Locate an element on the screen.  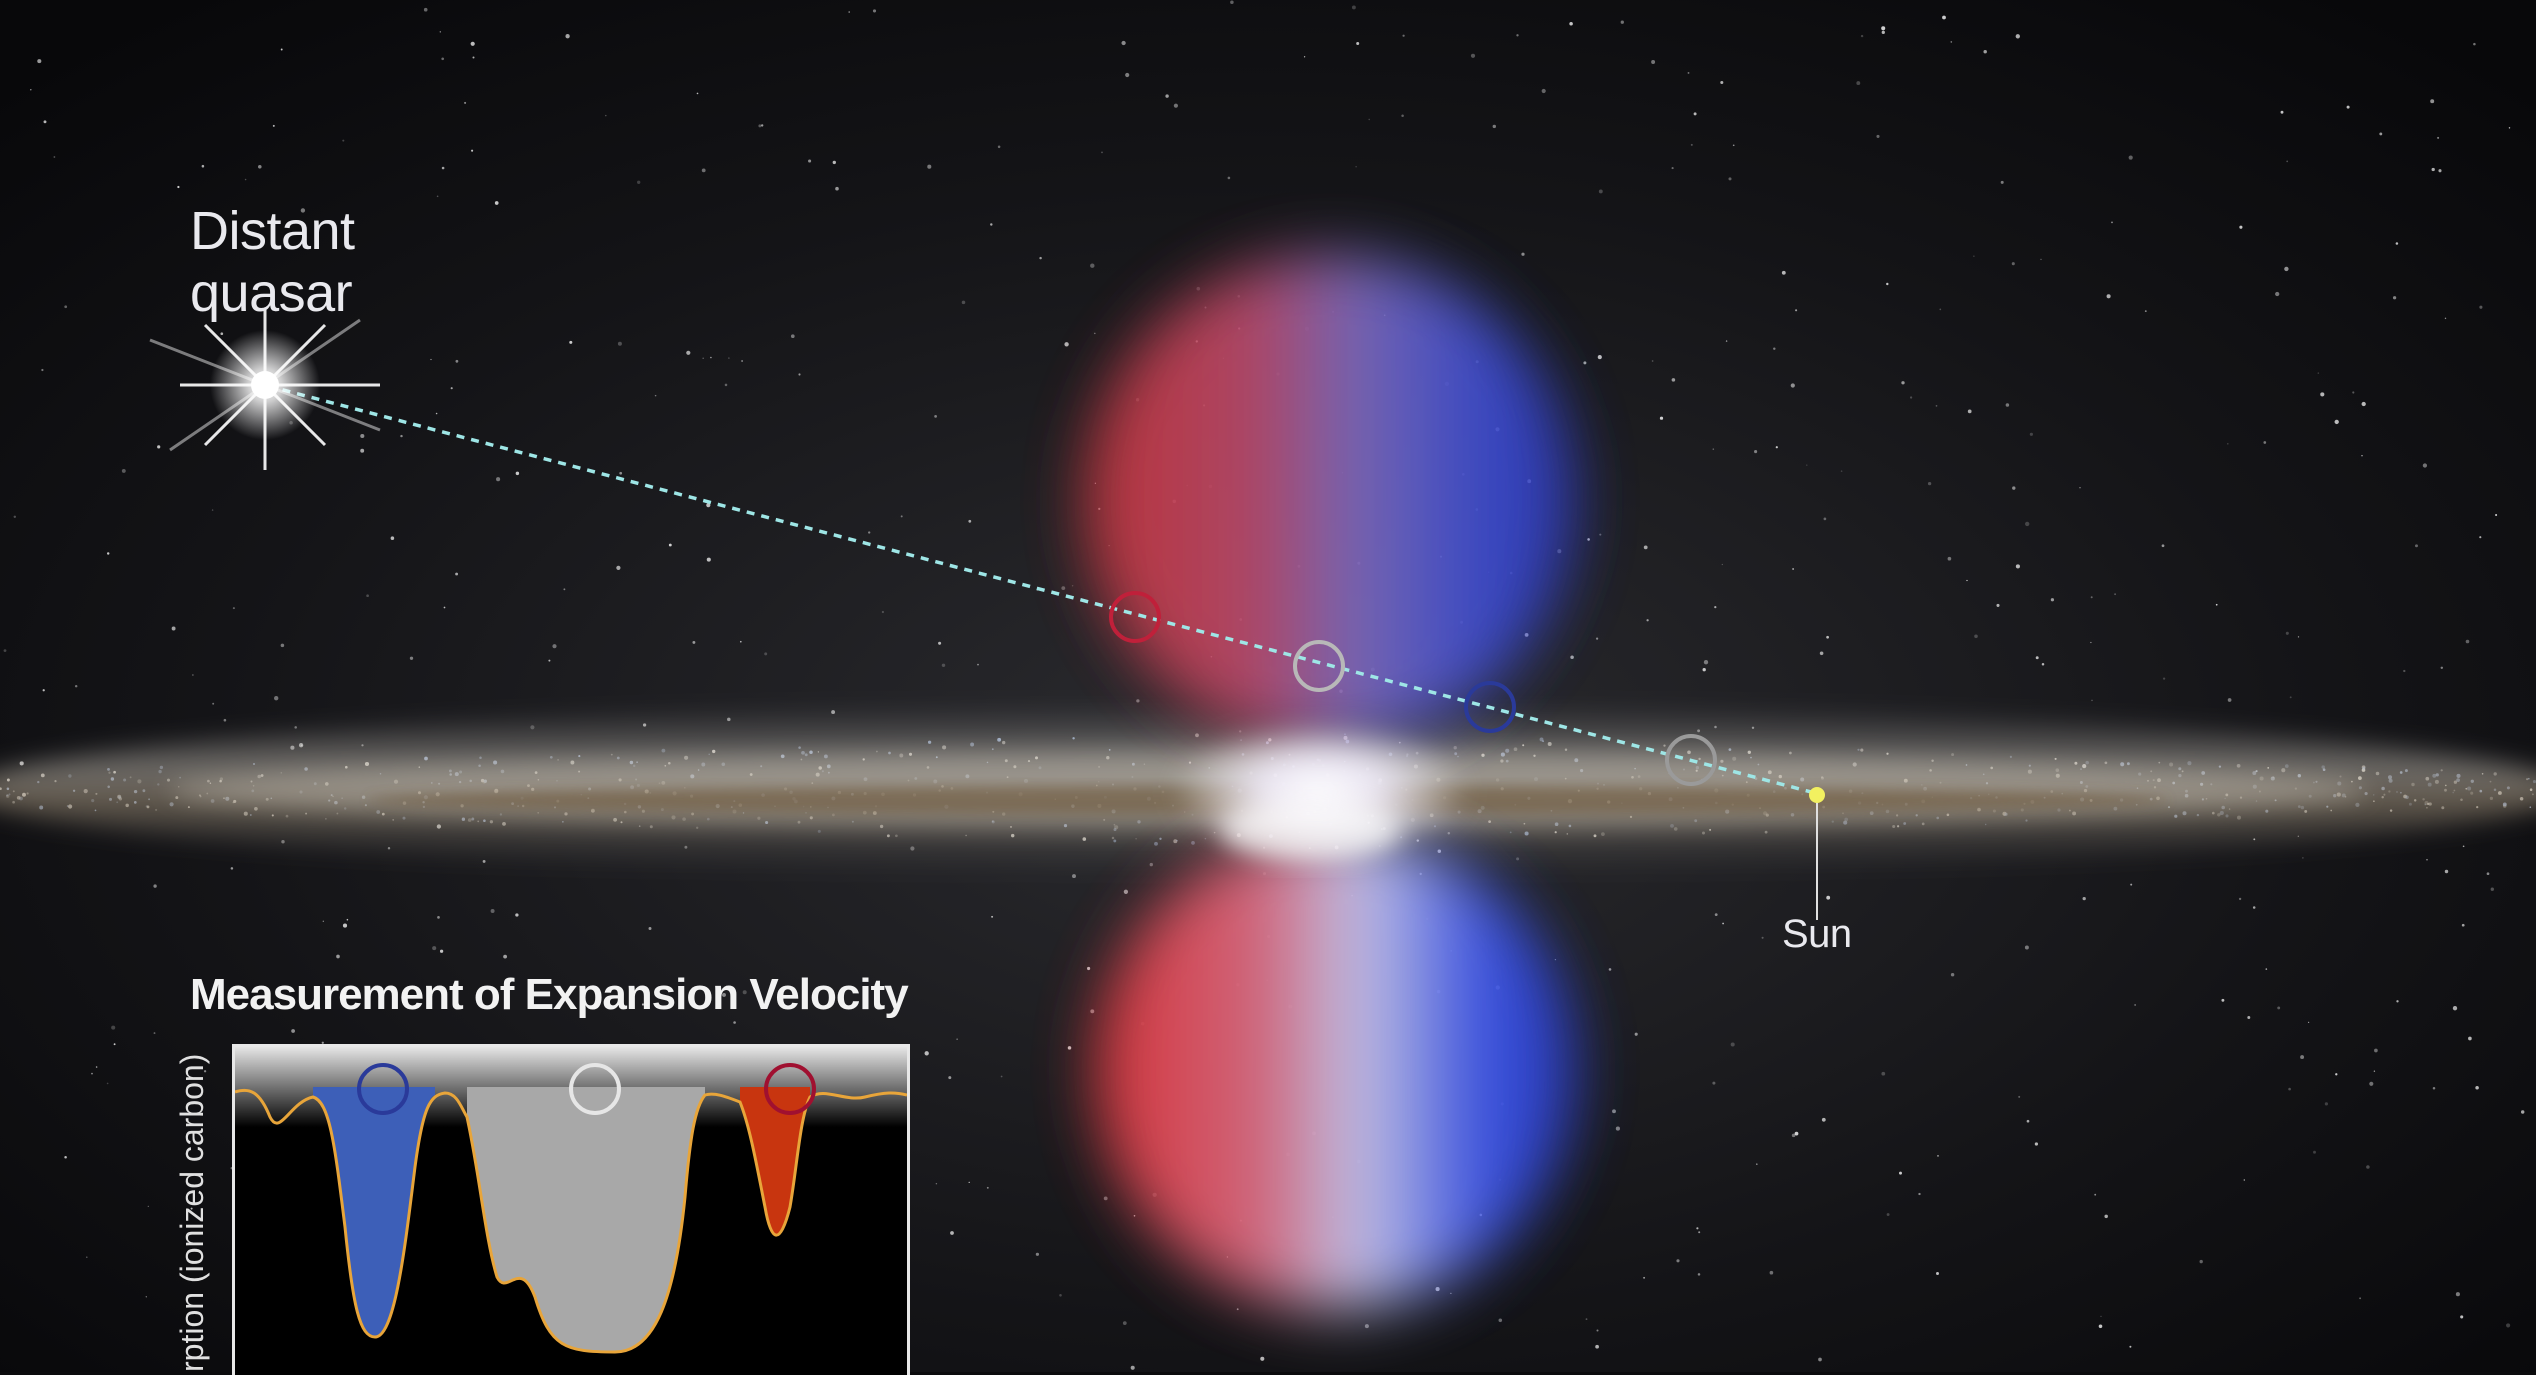
sun-marker is located at coordinates (1817, 795).